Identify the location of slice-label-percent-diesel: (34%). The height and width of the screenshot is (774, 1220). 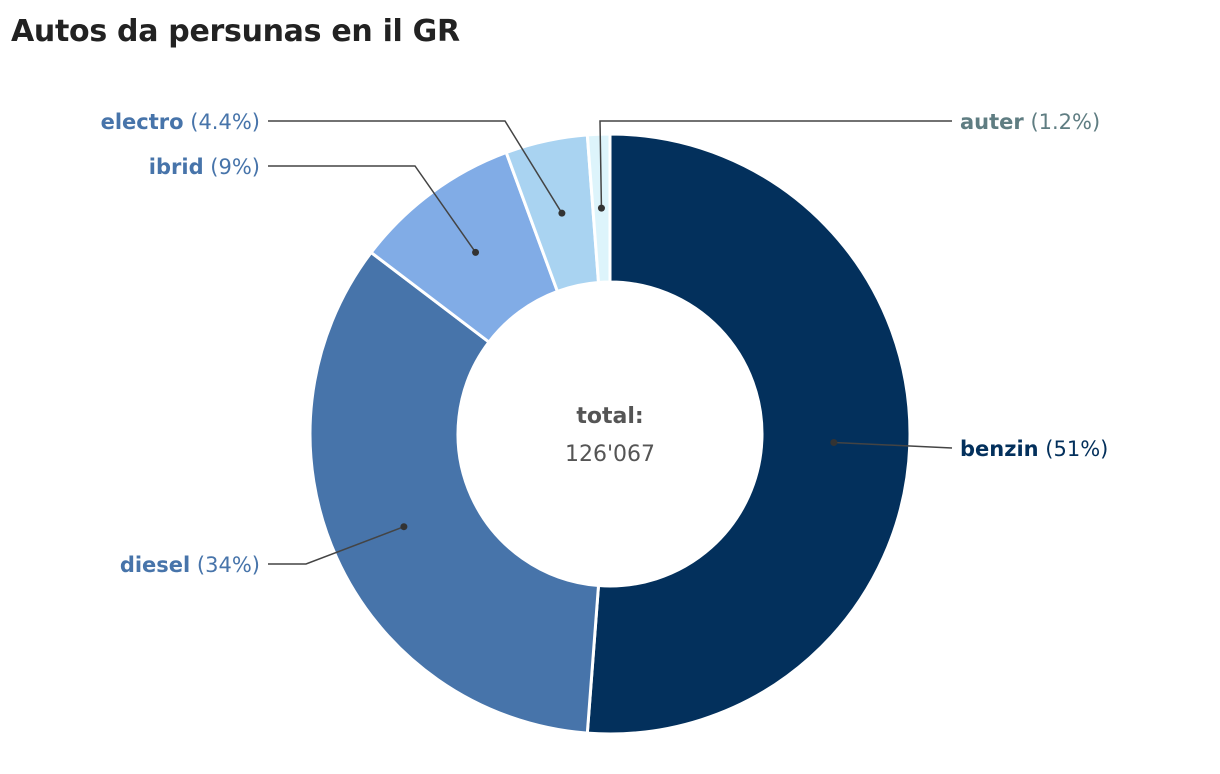
(225, 565).